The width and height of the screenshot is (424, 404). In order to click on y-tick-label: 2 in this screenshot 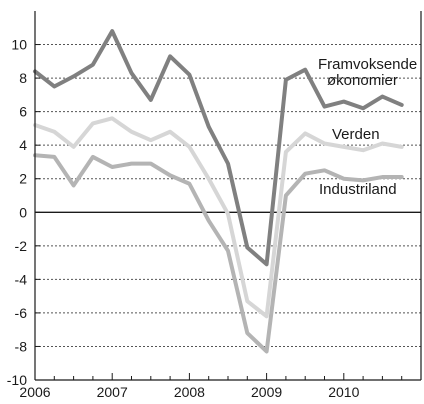, I will do `click(23, 179)`.